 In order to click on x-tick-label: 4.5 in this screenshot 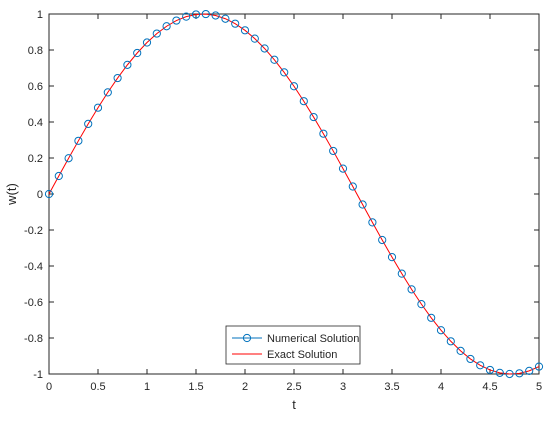, I will do `click(489, 387)`.